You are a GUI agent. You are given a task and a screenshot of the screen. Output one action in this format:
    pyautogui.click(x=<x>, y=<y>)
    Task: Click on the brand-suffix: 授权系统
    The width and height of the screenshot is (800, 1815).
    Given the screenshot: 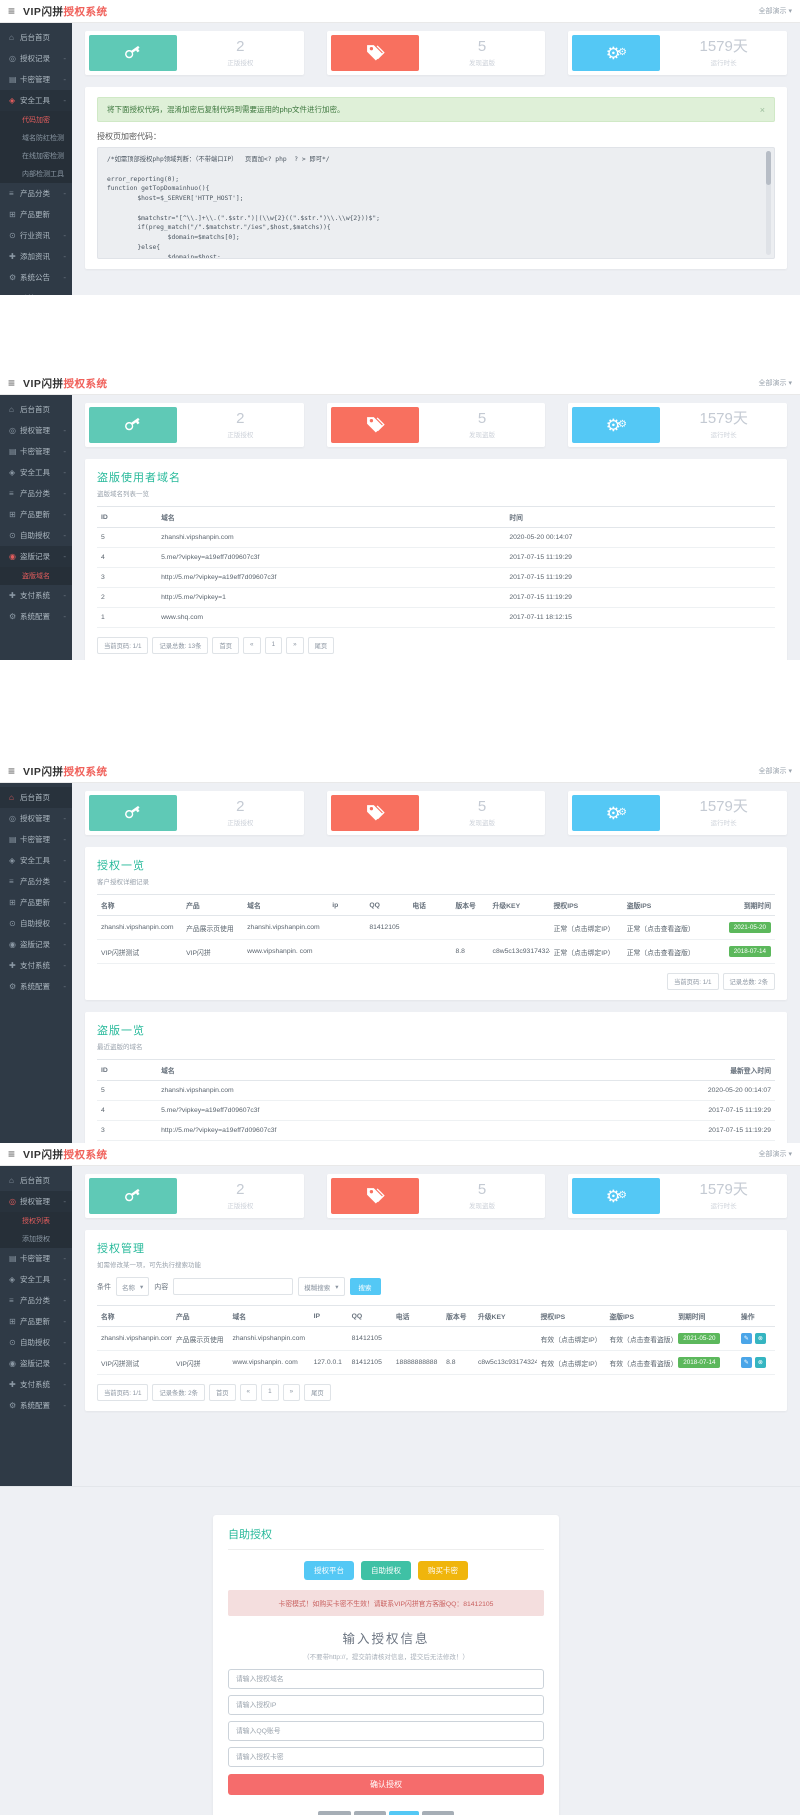 What is the action you would take?
    pyautogui.click(x=85, y=1154)
    